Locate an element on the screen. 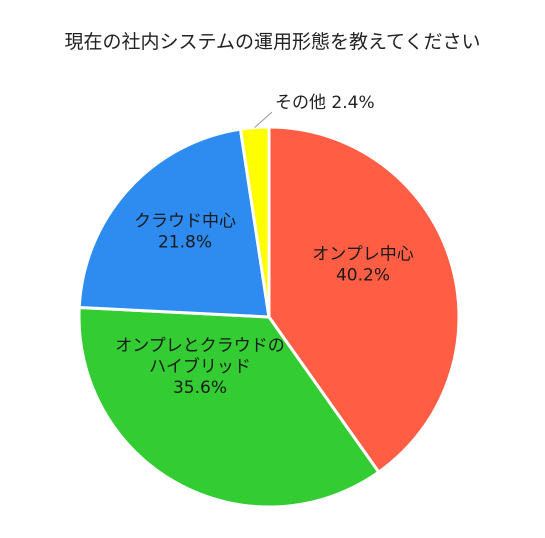  slice-cloud-label: クラウド中心 21.8% is located at coordinates (185, 232).